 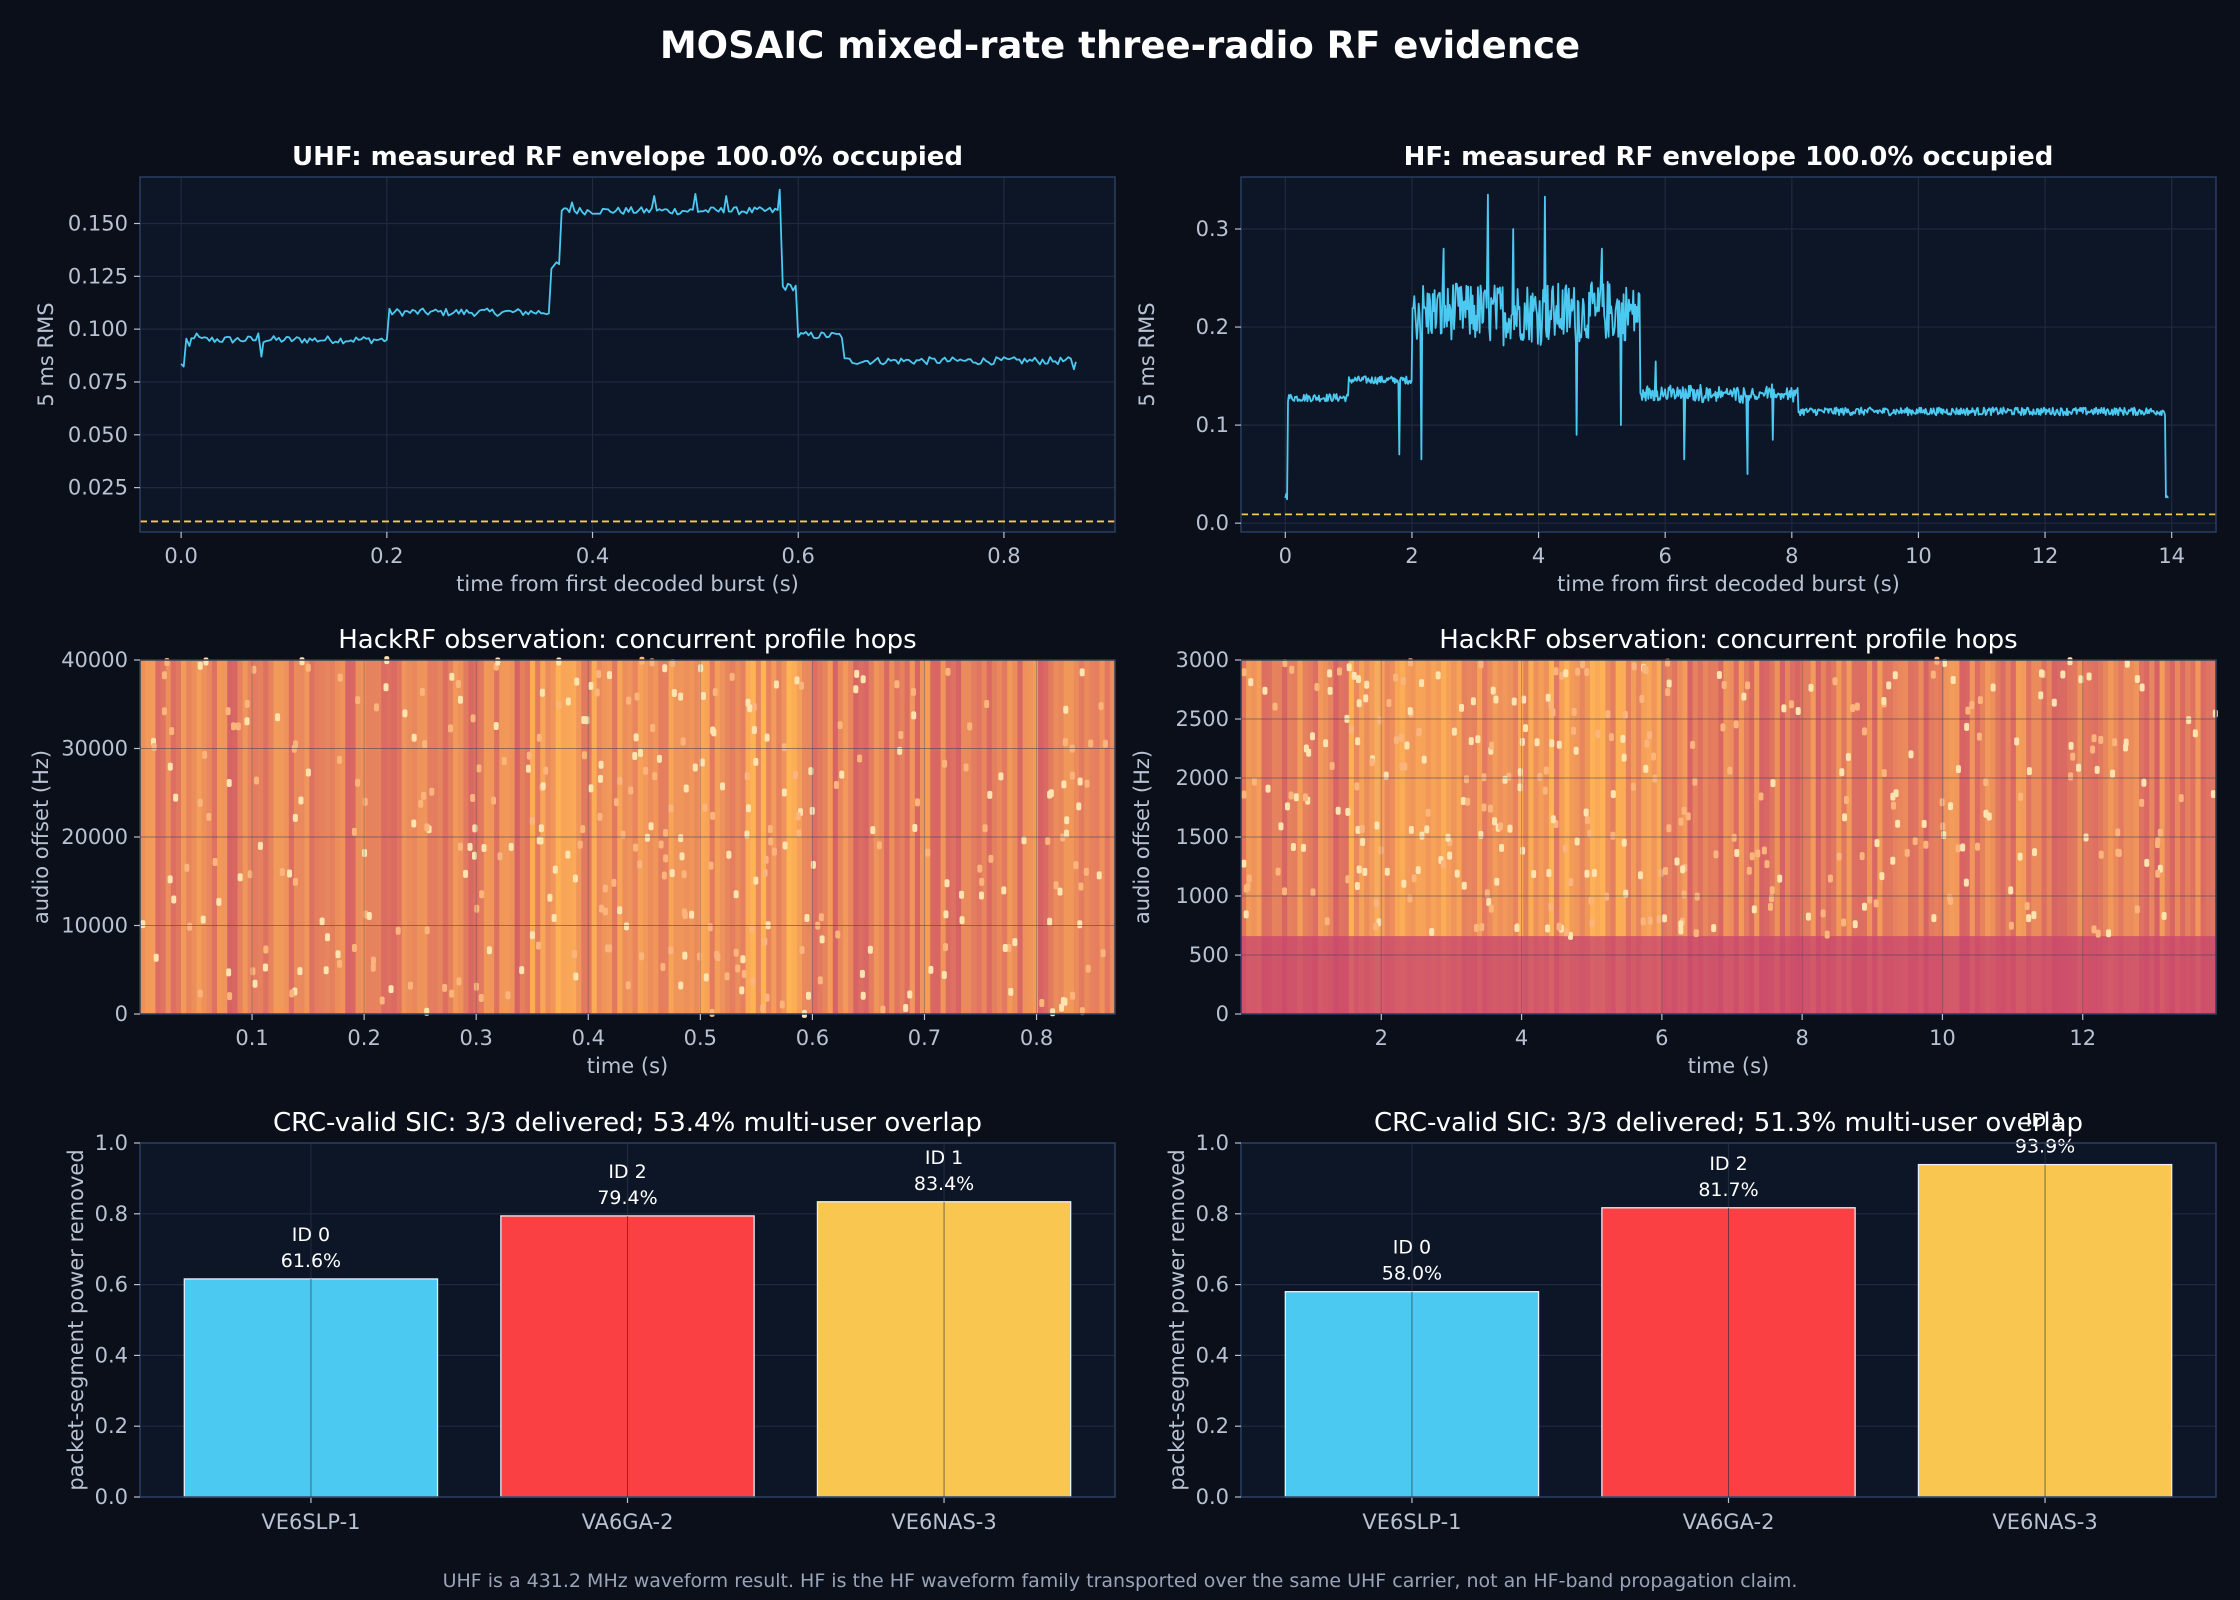 I want to click on y-axis-label: audio offset (Hz), so click(x=41, y=837).